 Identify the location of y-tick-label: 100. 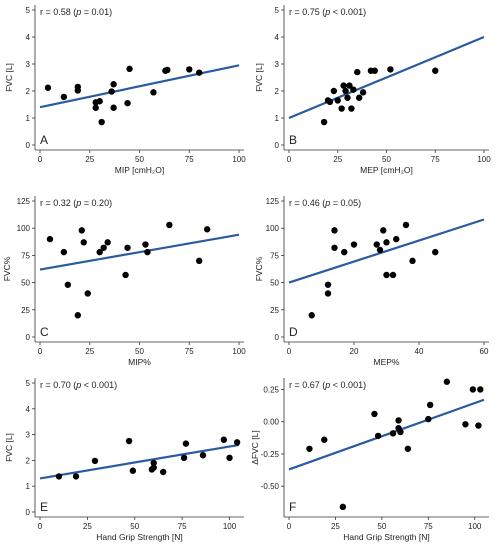
(273, 228).